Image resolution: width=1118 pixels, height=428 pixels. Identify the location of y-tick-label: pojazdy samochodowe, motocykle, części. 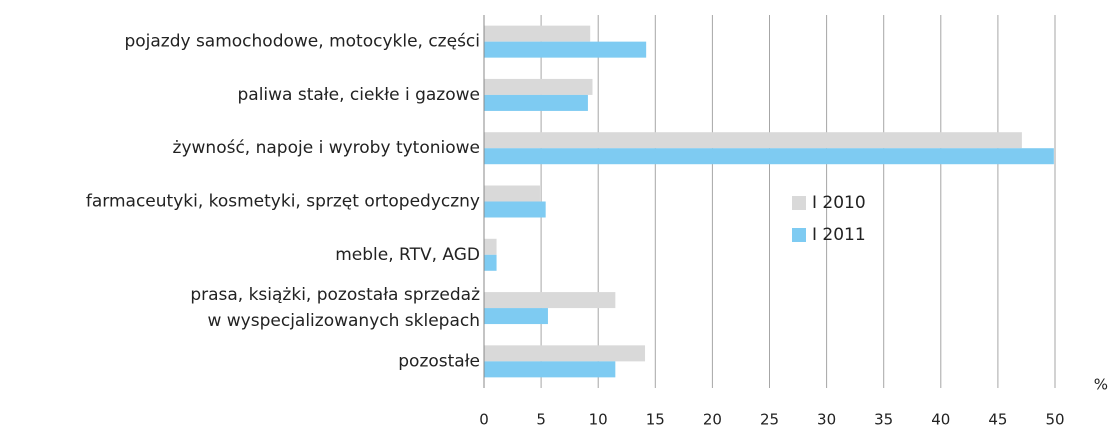
(302, 42).